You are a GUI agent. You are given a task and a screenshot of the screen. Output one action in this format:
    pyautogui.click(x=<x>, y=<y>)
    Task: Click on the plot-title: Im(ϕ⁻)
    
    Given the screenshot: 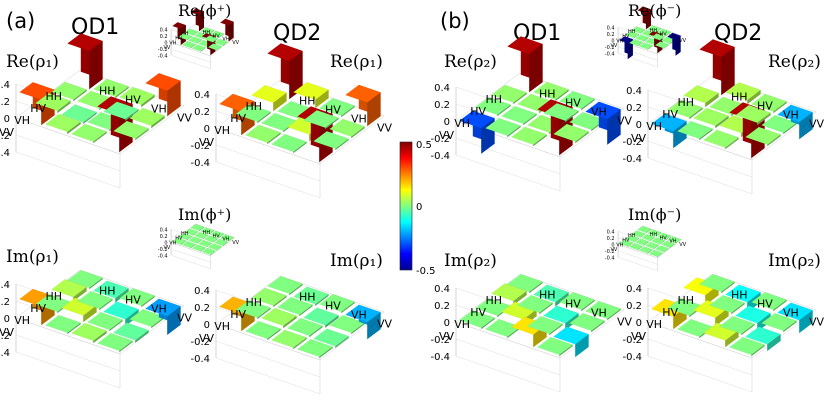 What is the action you would take?
    pyautogui.click(x=654, y=214)
    